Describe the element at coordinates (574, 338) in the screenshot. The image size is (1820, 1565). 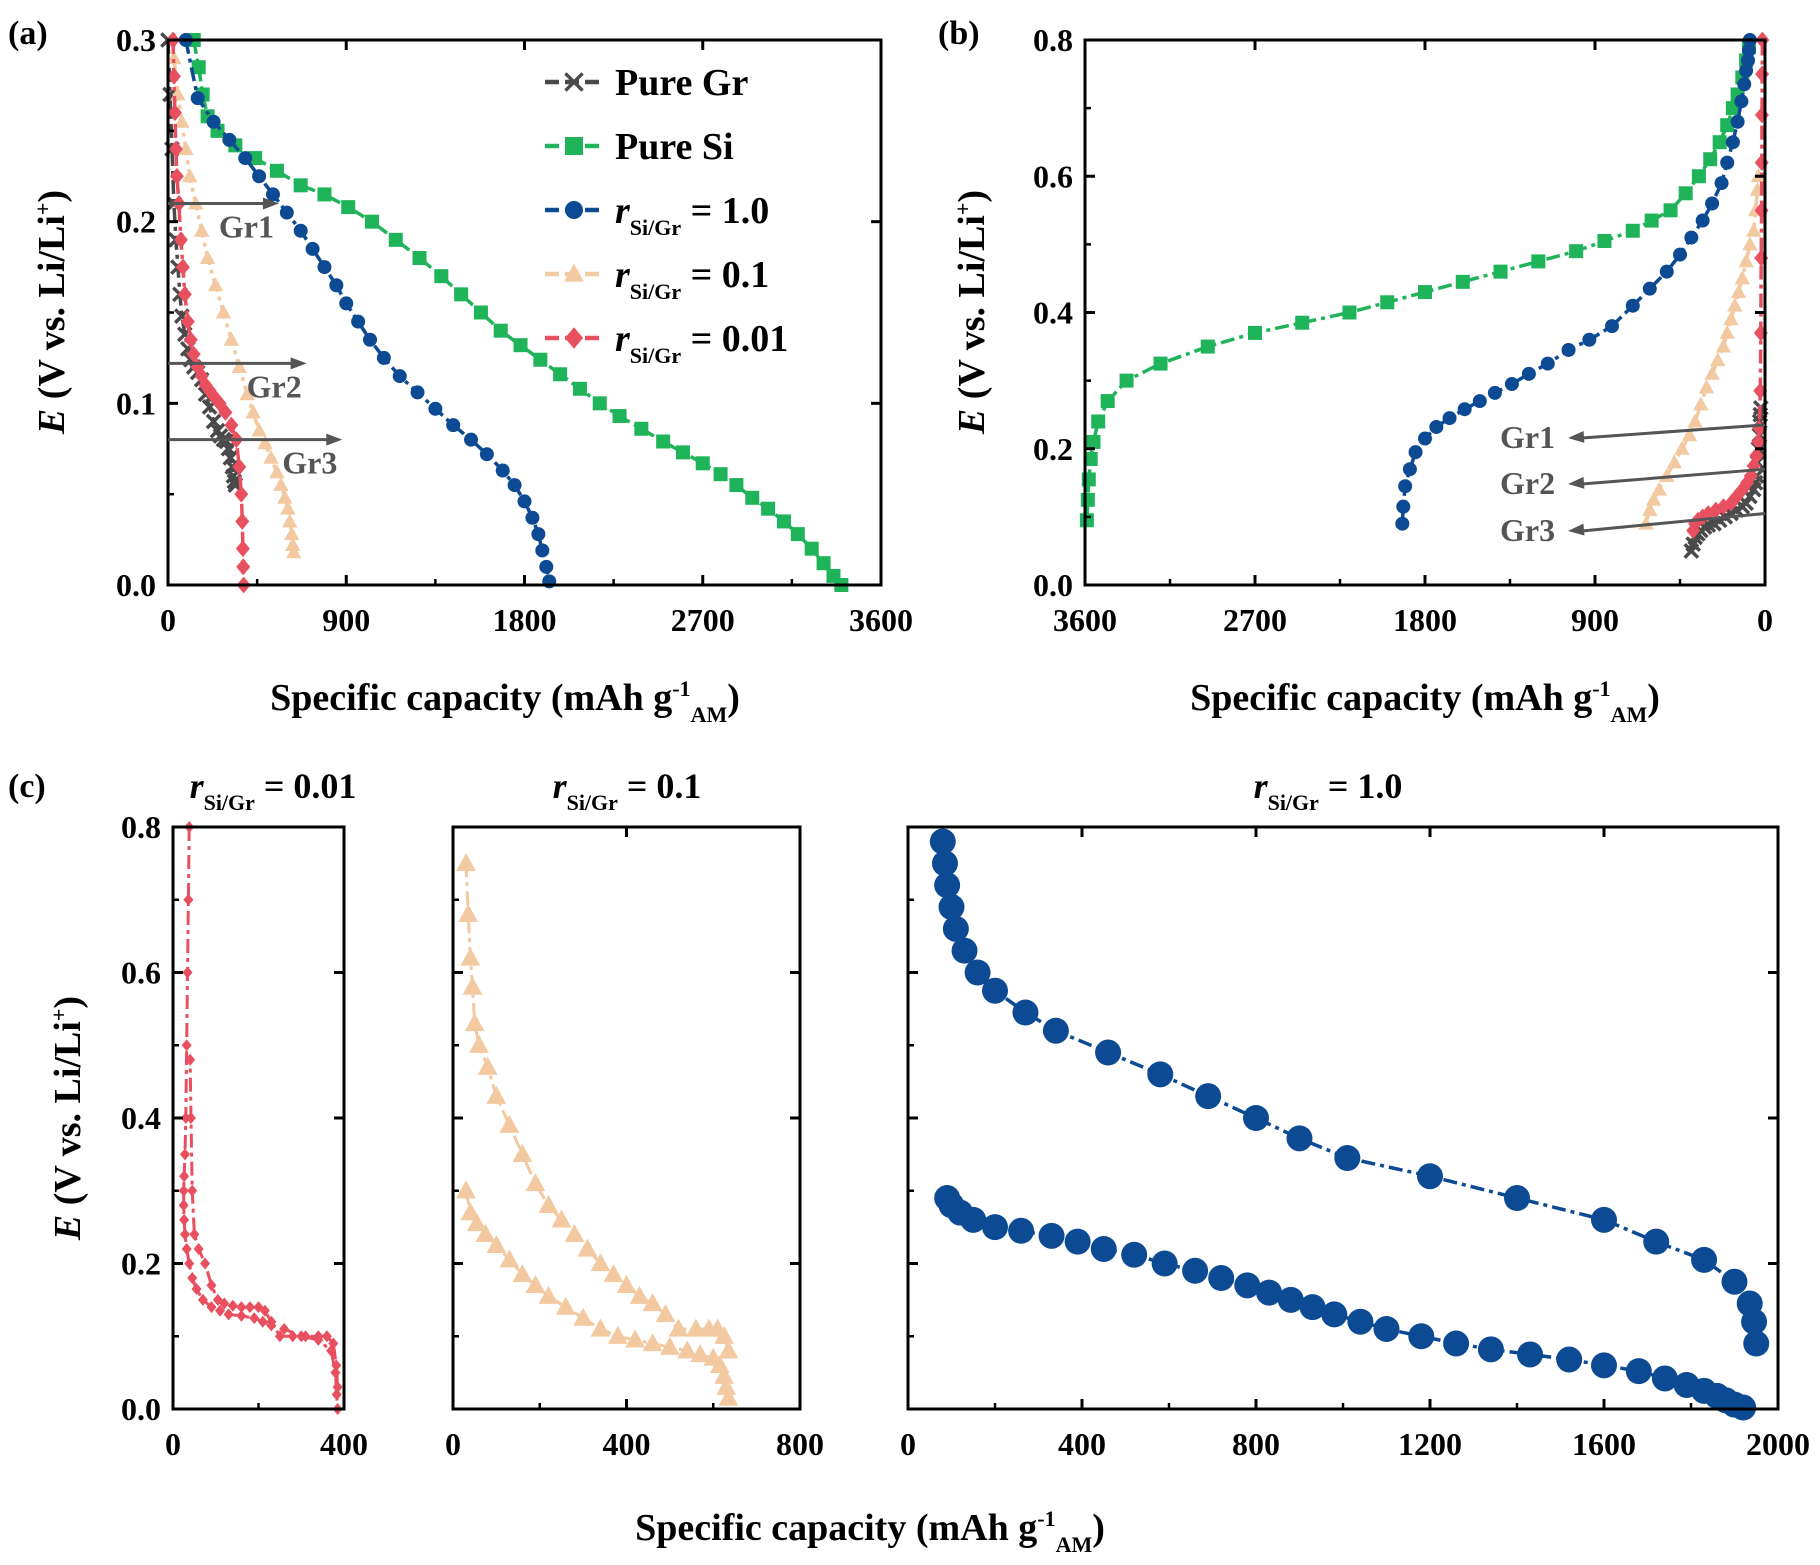
I see `legend-marker-r001` at that location.